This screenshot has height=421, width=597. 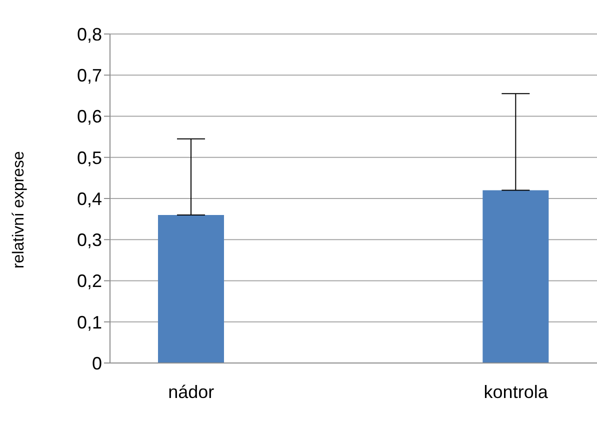 I want to click on y-tick-label: 0,4, so click(x=89, y=198).